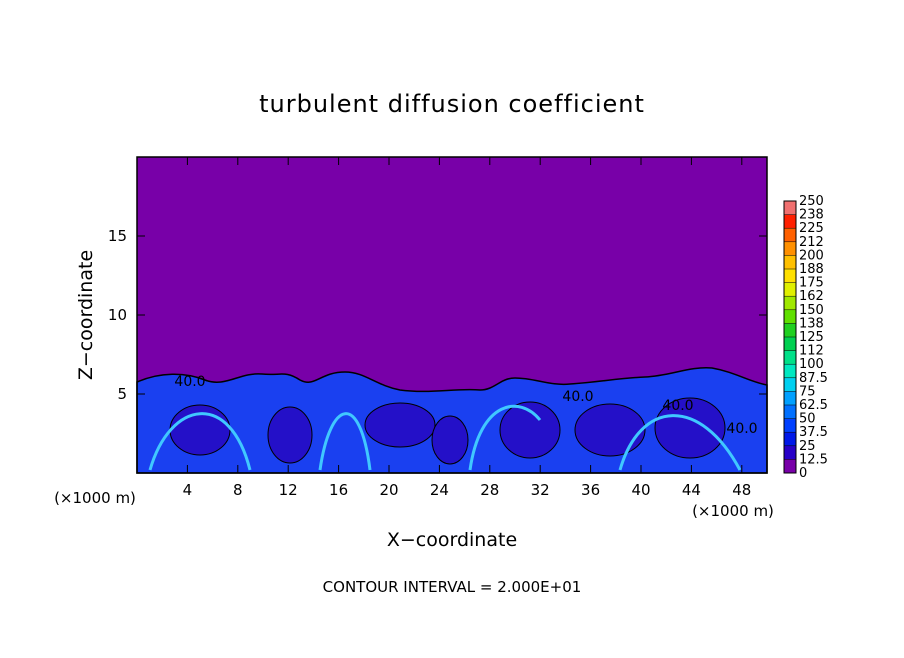 The height and width of the screenshot is (658, 904). Describe the element at coordinates (117, 236) in the screenshot. I see `y-tick-label: 15` at that location.